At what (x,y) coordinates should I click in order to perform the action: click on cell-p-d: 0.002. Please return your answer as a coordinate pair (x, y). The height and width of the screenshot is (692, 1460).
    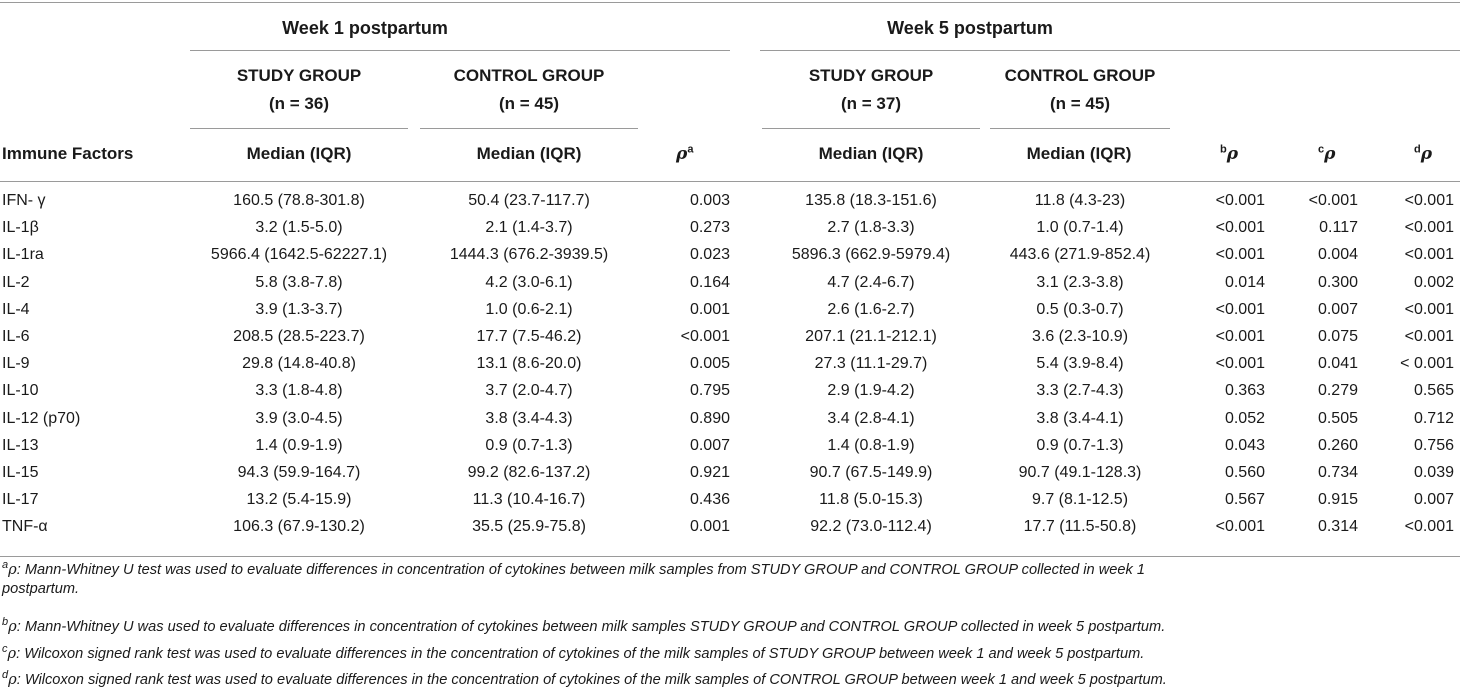
    Looking at the image, I should click on (1433, 282).